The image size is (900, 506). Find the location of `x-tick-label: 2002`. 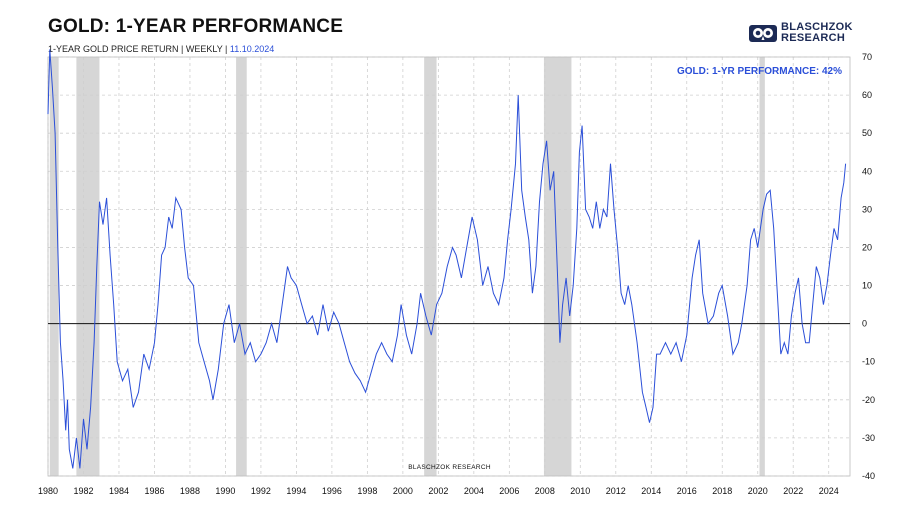

x-tick-label: 2002 is located at coordinates (438, 491).